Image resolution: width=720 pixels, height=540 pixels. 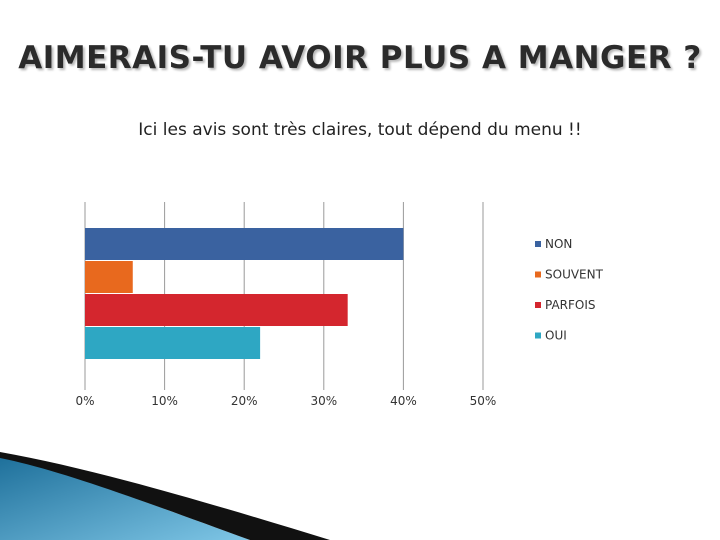 I want to click on x-tick-label: 40%, so click(x=403, y=401).